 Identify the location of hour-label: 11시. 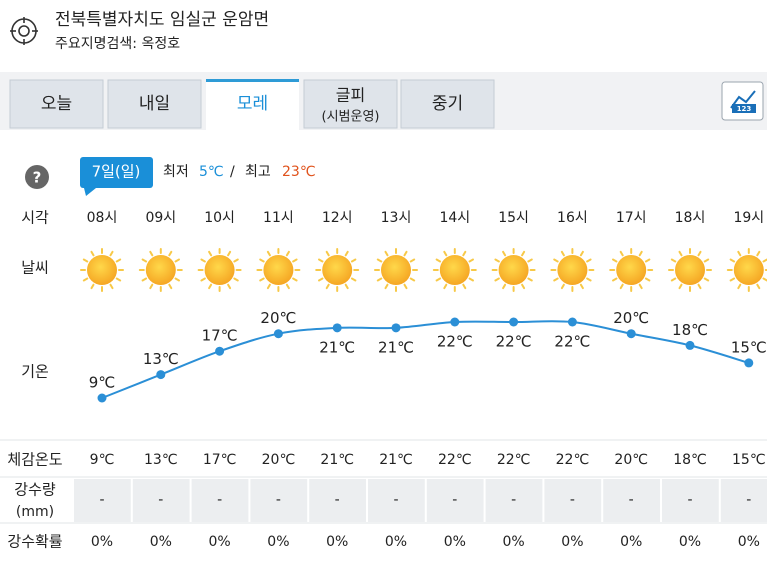
(278, 218).